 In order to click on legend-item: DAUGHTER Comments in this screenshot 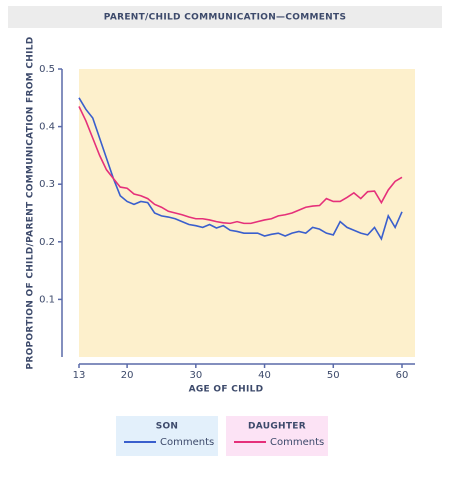, I will do `click(277, 436)`.